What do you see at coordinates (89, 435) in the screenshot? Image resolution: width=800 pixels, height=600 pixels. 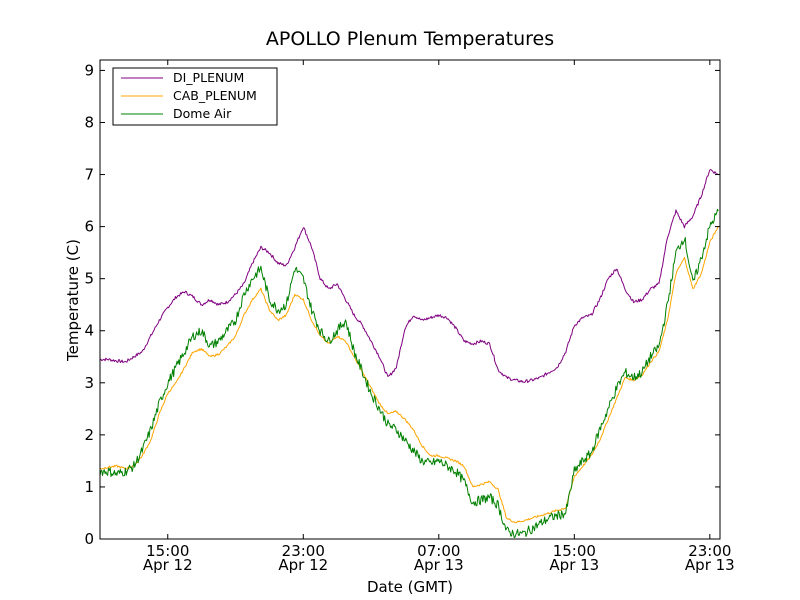 I see `y-tick-label: 2` at bounding box center [89, 435].